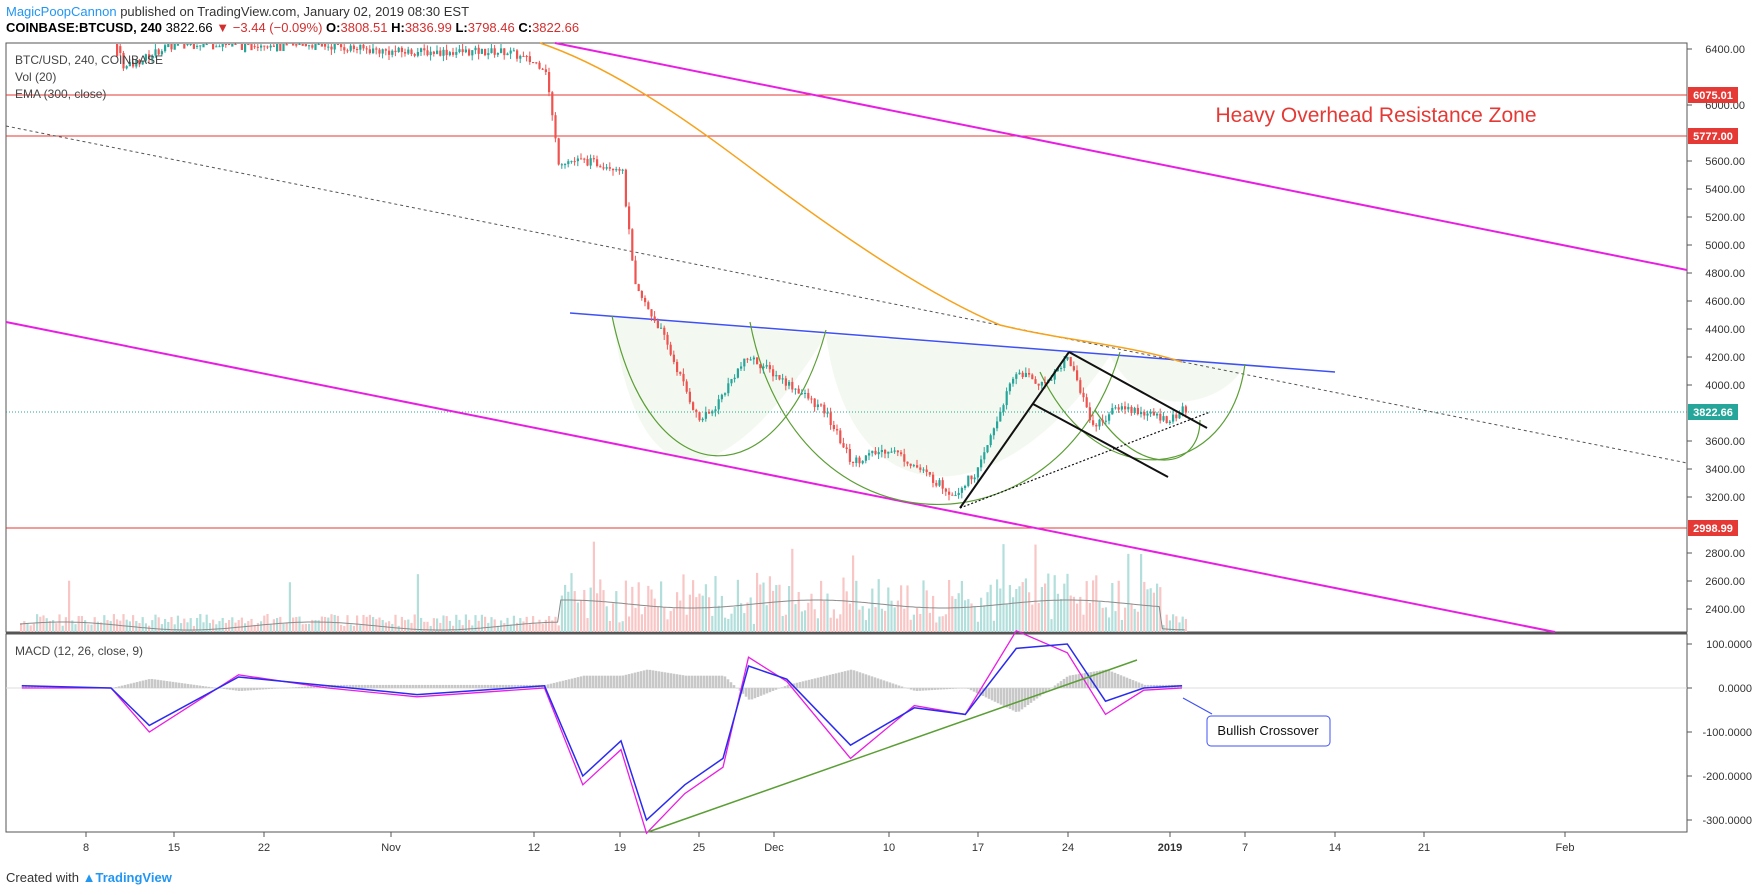  What do you see at coordinates (133, 877) in the screenshot?
I see `tradingview-brand: TradingView` at bounding box center [133, 877].